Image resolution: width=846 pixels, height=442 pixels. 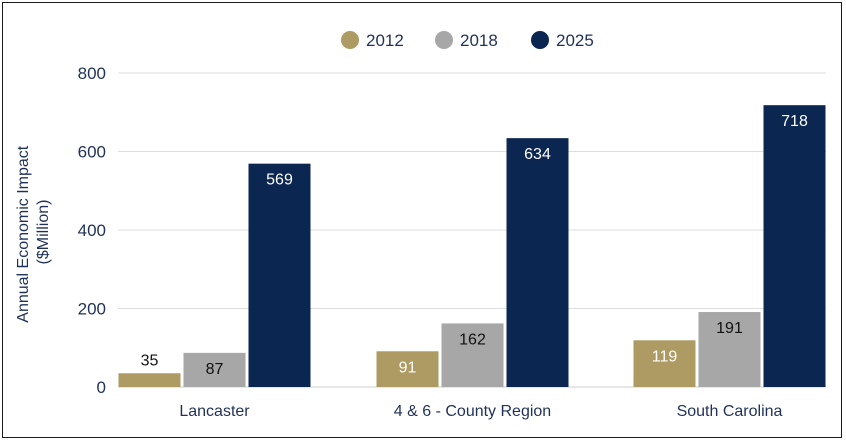 I want to click on legend: 2012 2018 2025, so click(x=467, y=40).